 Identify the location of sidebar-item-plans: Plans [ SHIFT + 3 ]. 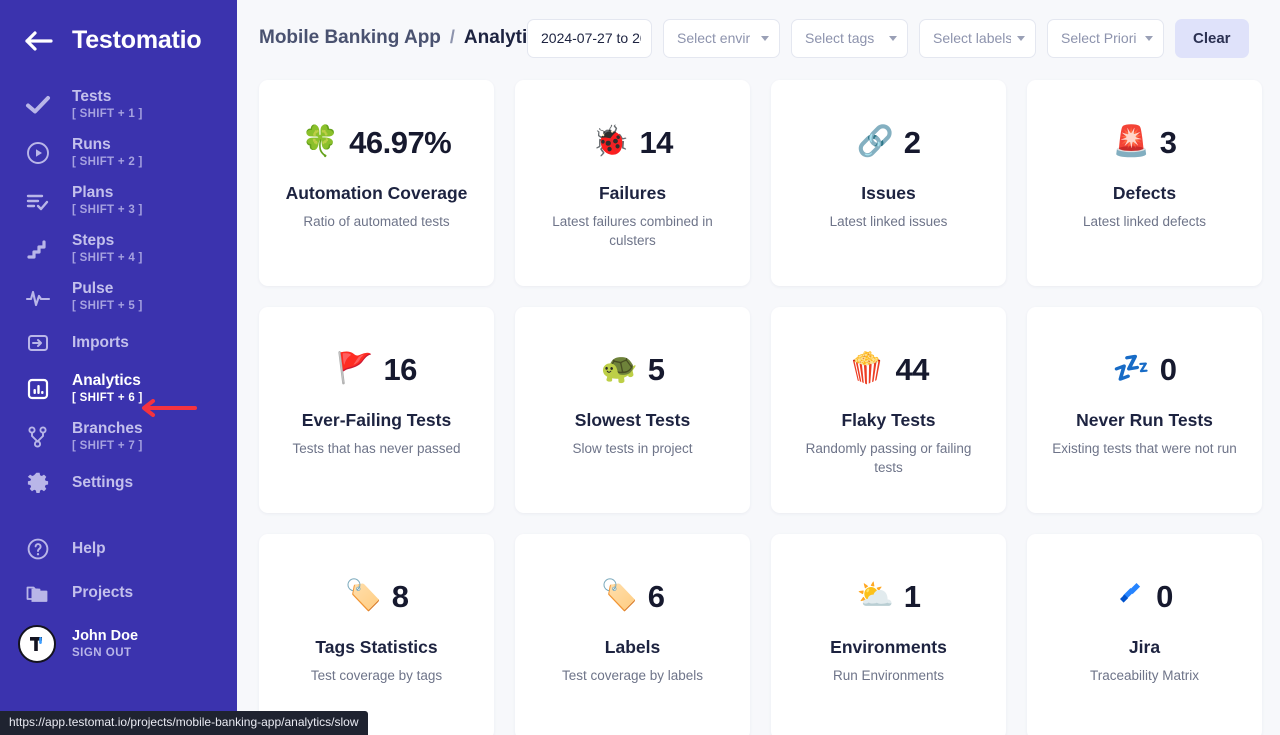
(118, 201).